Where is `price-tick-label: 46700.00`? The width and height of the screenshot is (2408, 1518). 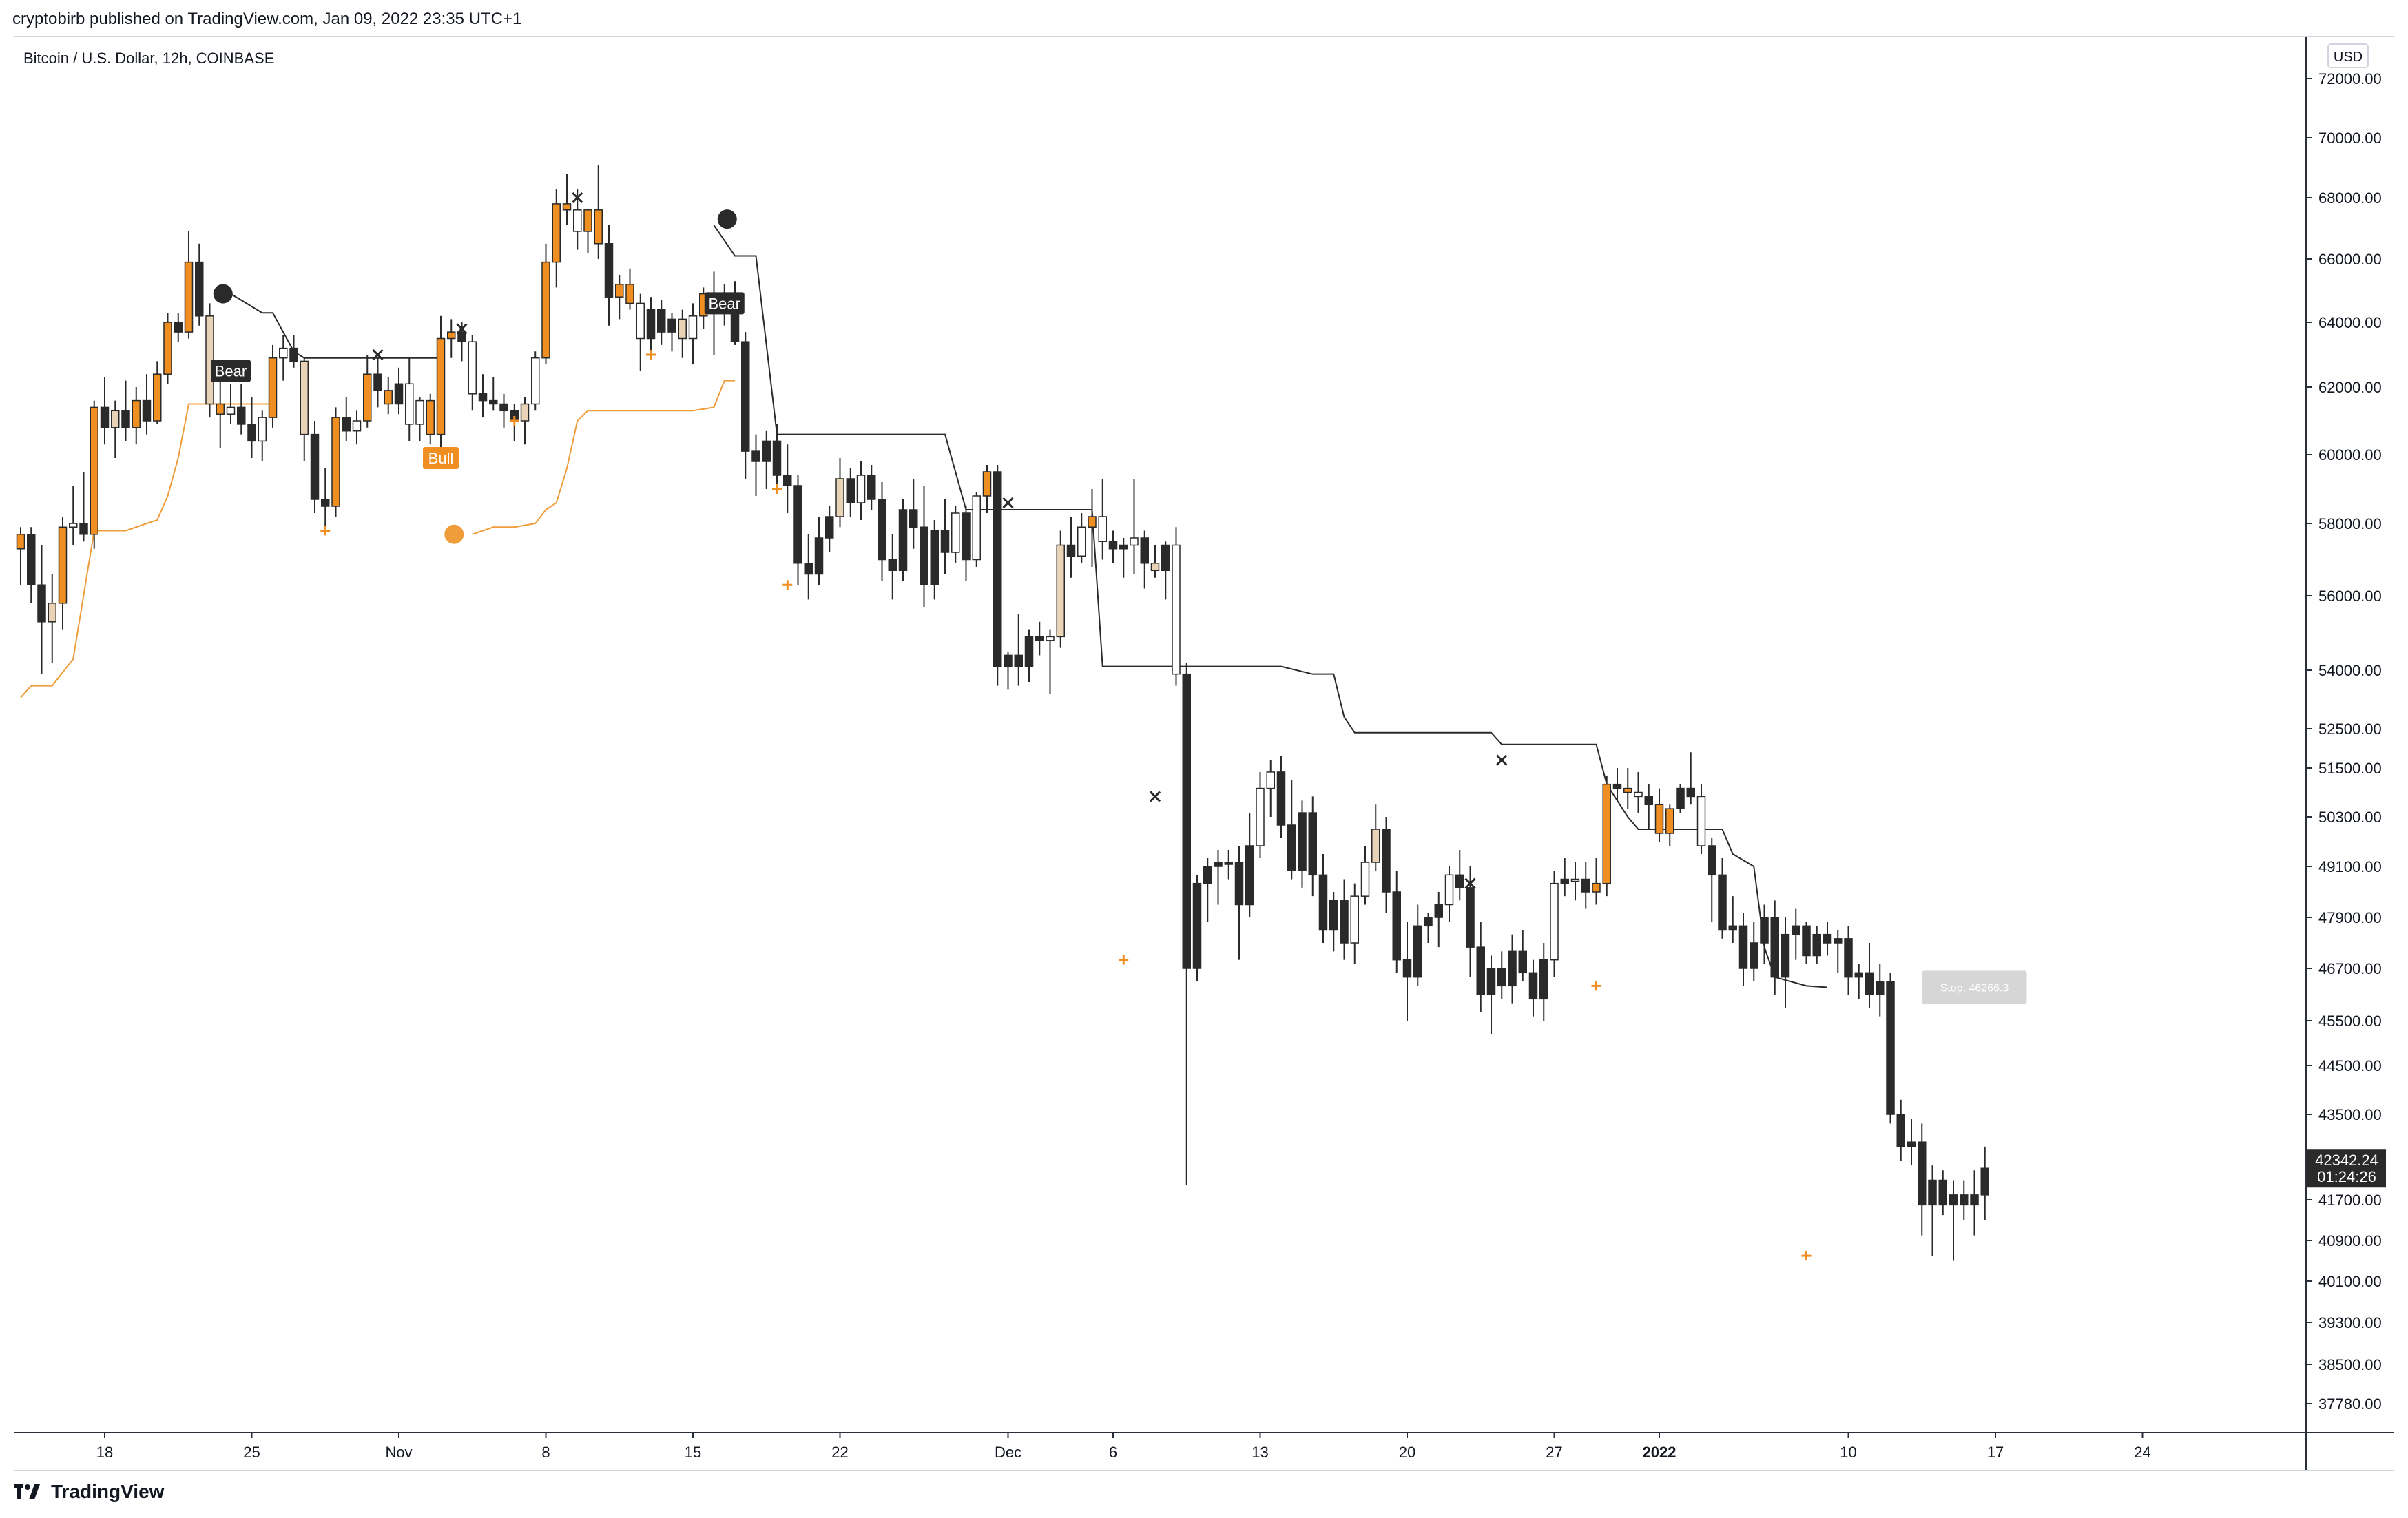
price-tick-label: 46700.00 is located at coordinates (2350, 968).